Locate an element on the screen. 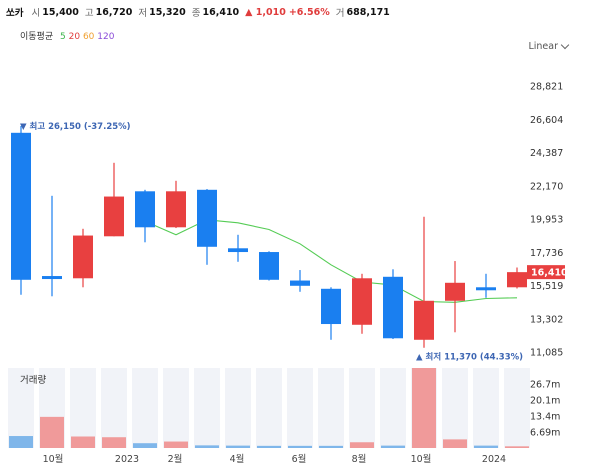  y-tick-label: 28,821 is located at coordinates (546, 87).